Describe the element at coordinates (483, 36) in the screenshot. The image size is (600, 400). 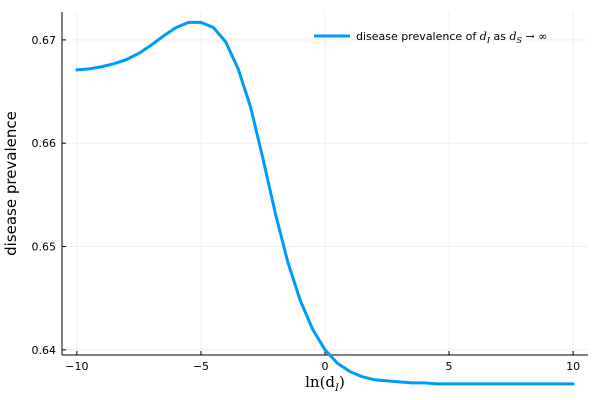
I see `legend-label-d-i: d` at that location.